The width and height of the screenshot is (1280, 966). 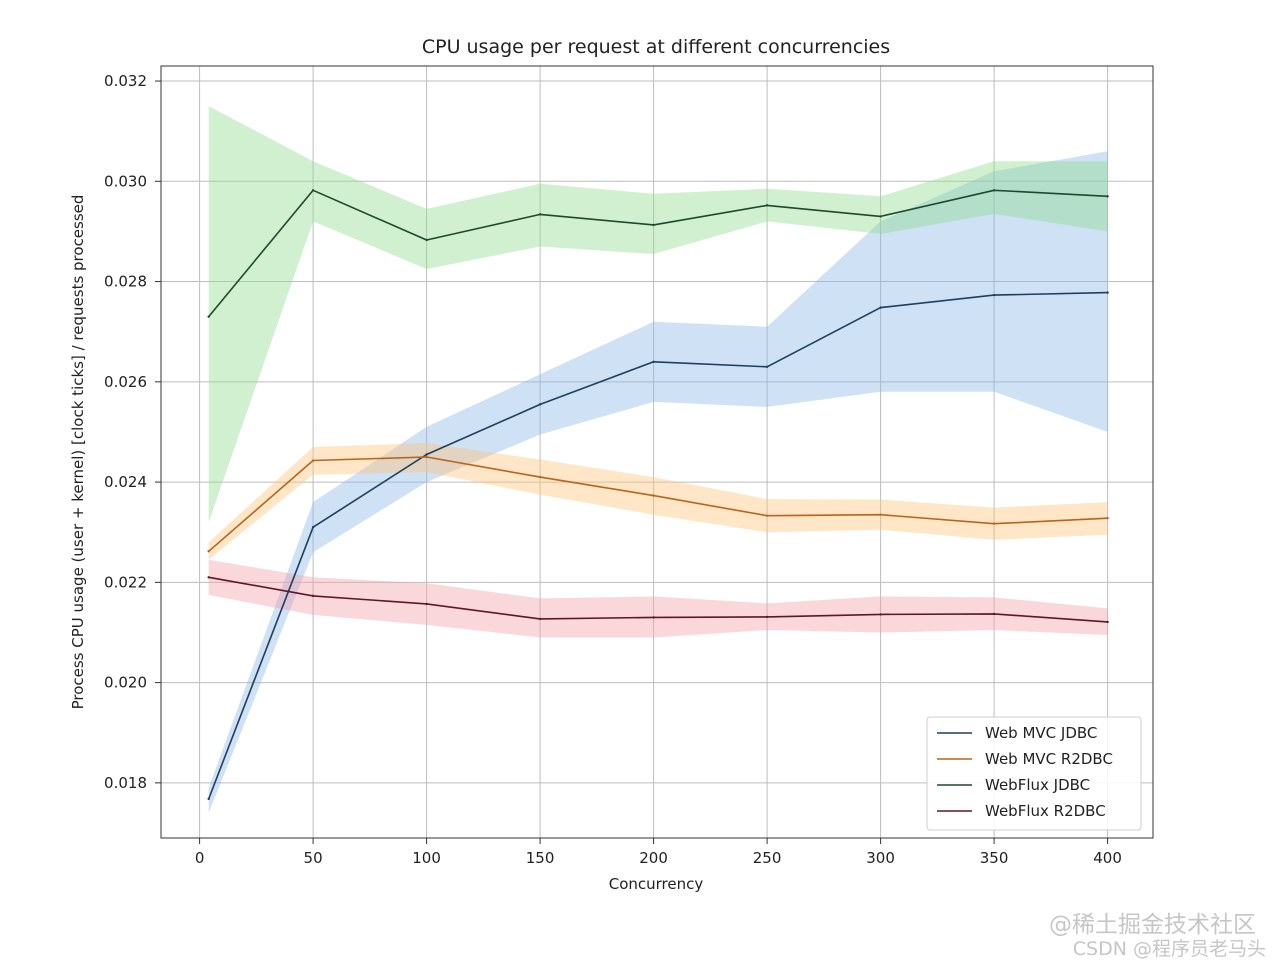 What do you see at coordinates (125, 382) in the screenshot?
I see `y-tick-label: 0.026` at bounding box center [125, 382].